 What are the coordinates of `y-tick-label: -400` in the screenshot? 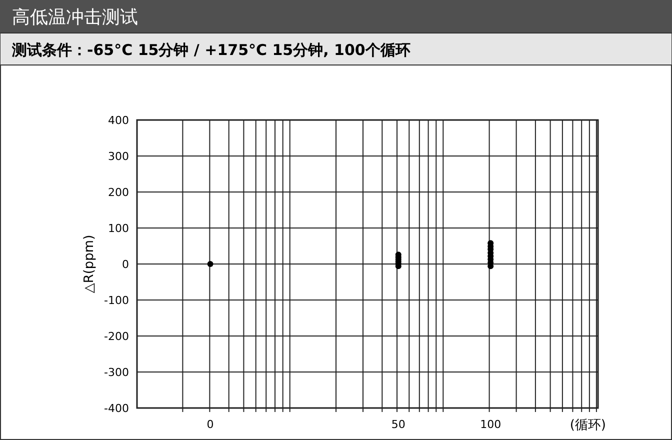 It's located at (116, 408).